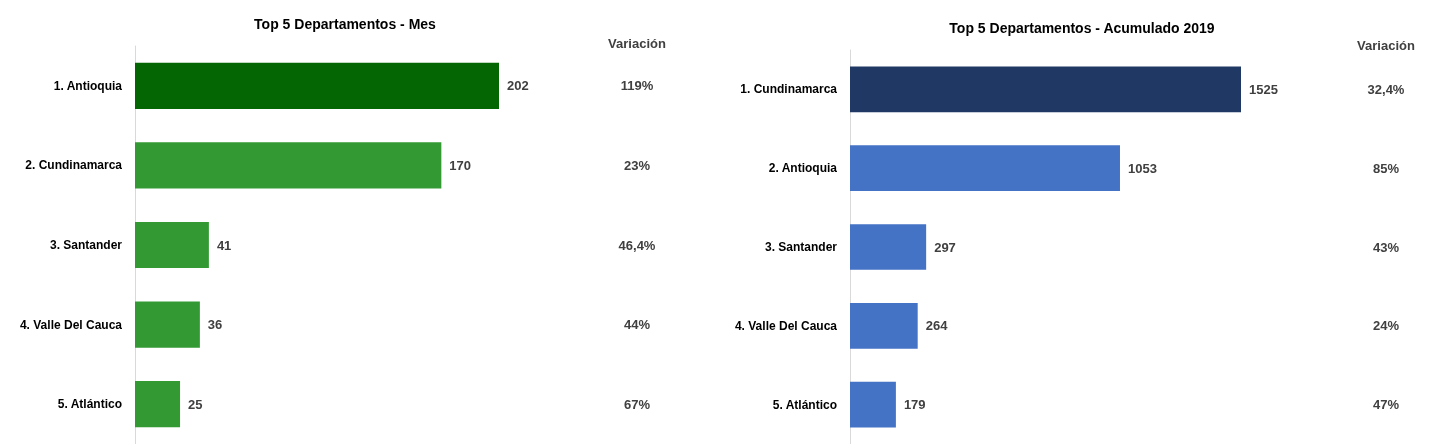 Image resolution: width=1440 pixels, height=444 pixels. I want to click on text: 67%, so click(637, 404).